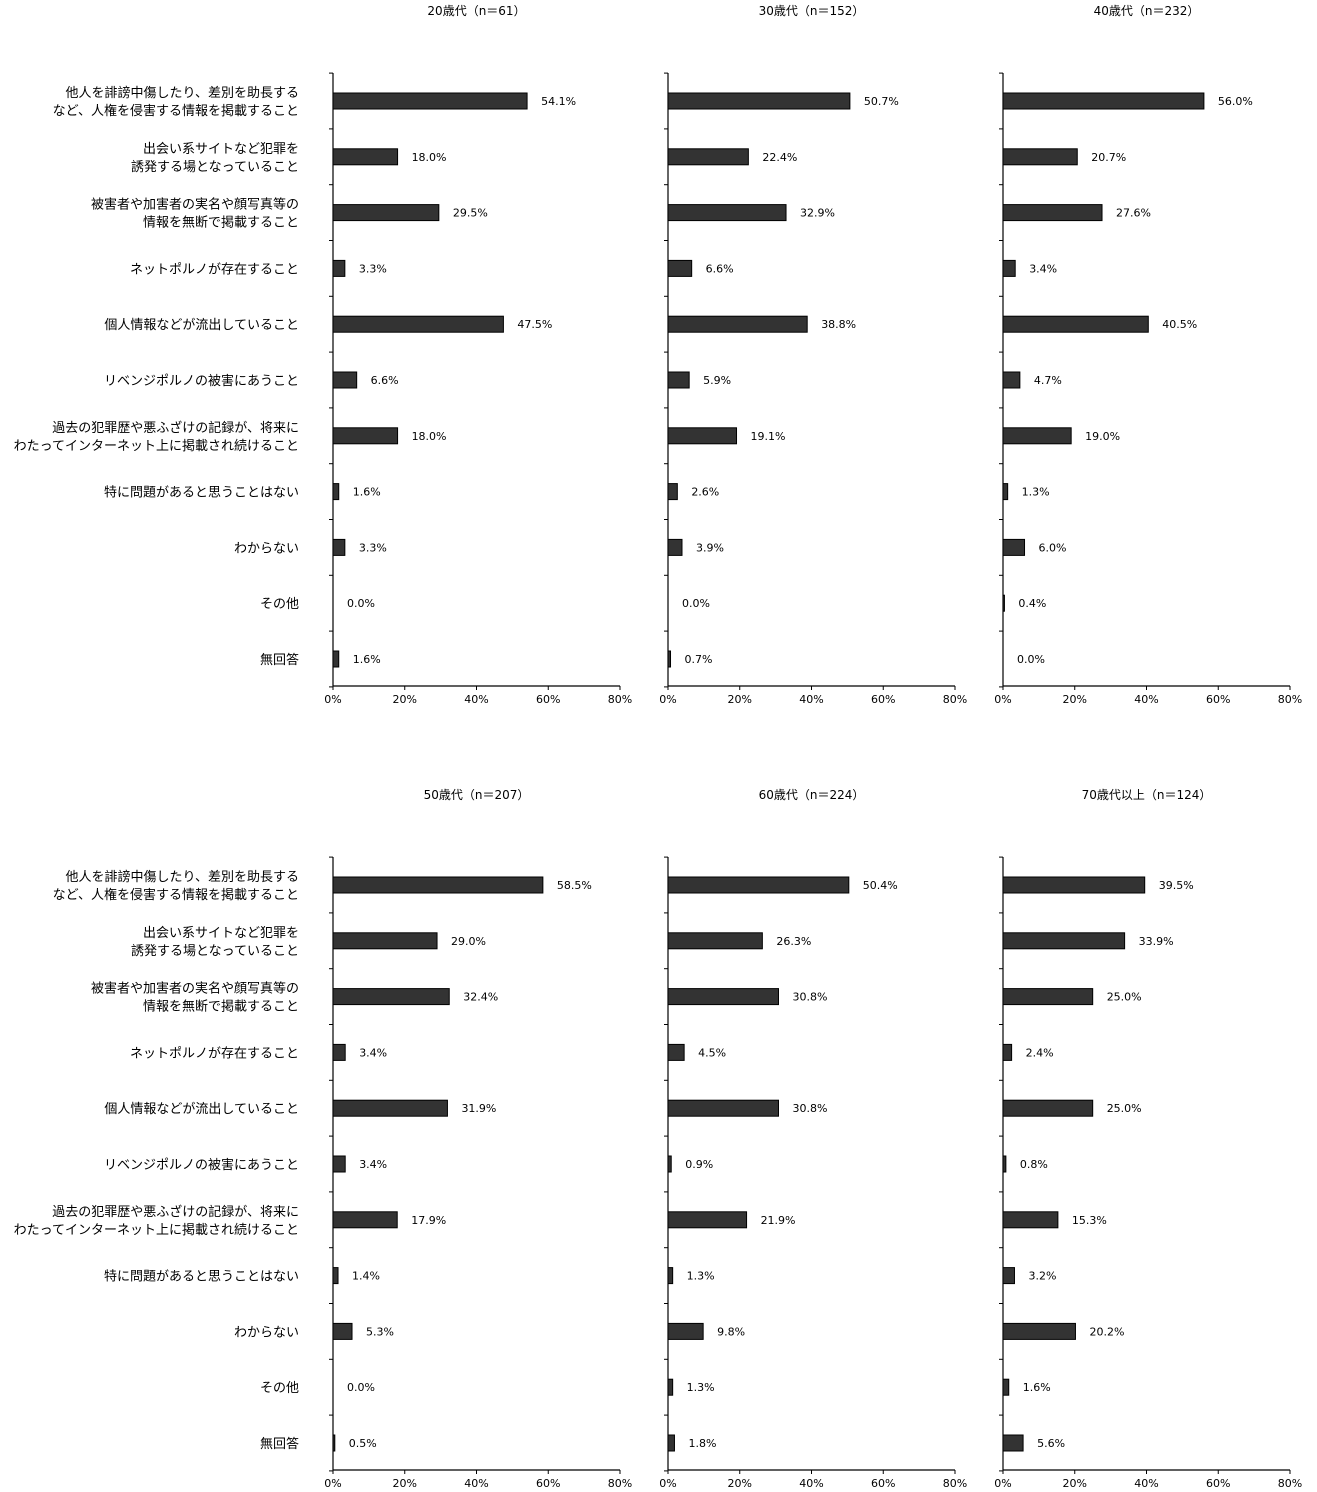 This screenshot has height=1492, width=1317. Describe the element at coordinates (702, 1443) in the screenshot. I see `data-label: 1.8%` at that location.